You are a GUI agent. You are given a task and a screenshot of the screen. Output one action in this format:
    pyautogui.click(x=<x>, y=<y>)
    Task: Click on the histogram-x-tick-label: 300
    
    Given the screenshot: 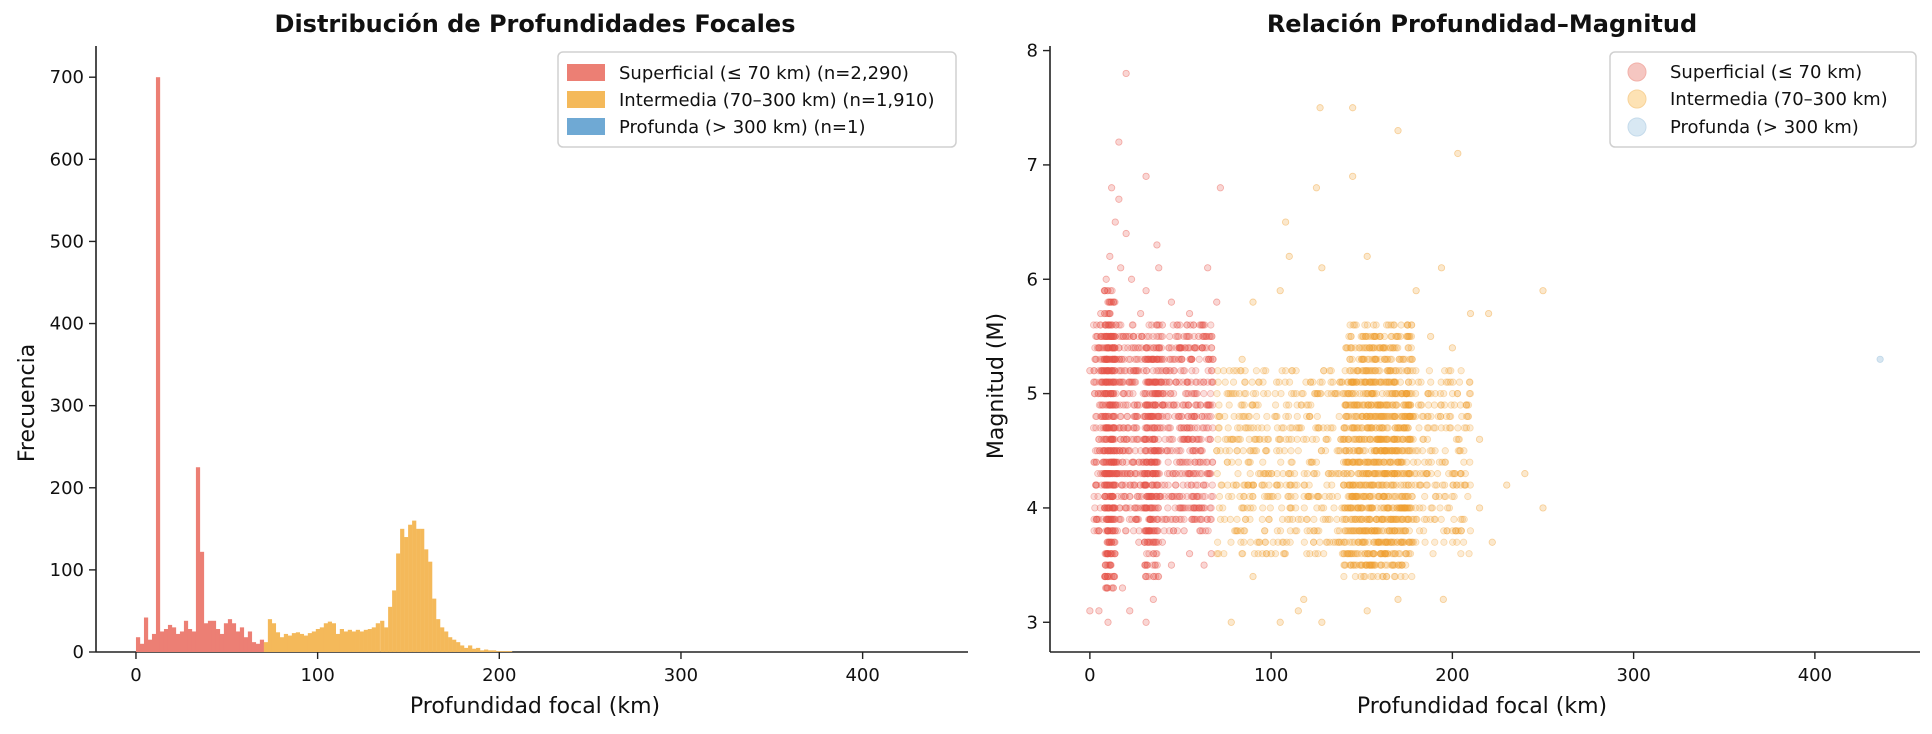 What is the action you would take?
    pyautogui.click(x=681, y=675)
    